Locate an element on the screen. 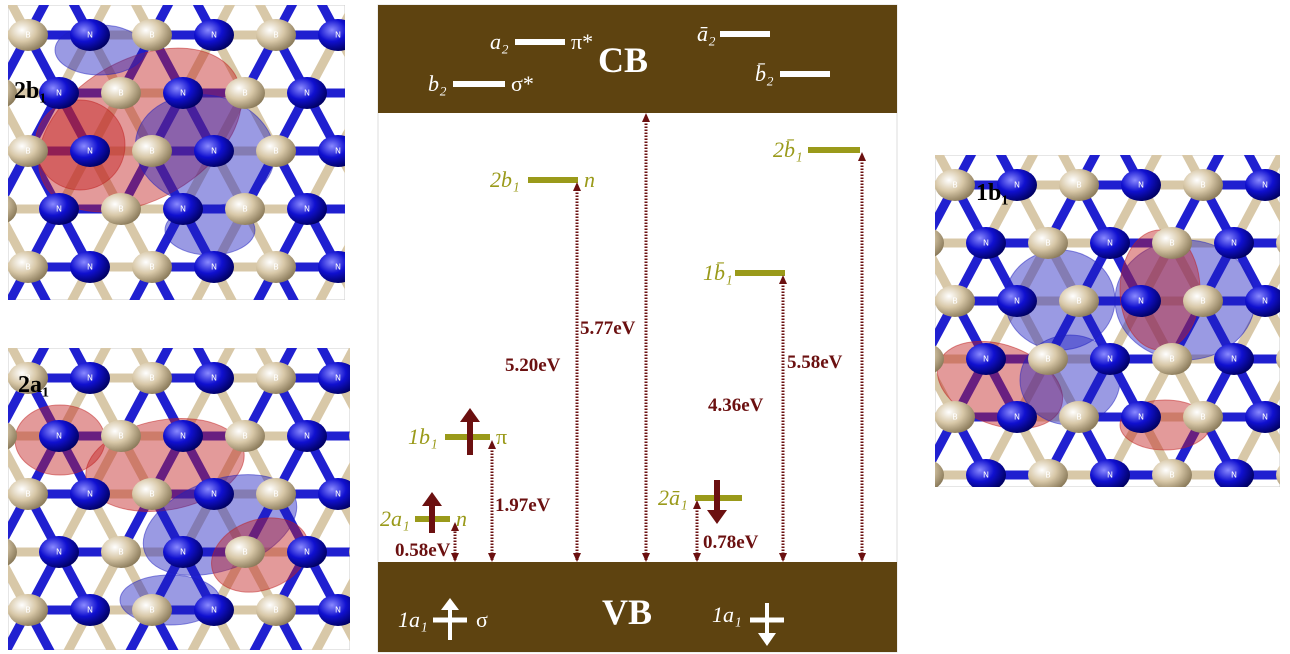  transition-energy: 1.97eV is located at coordinates (523, 505).